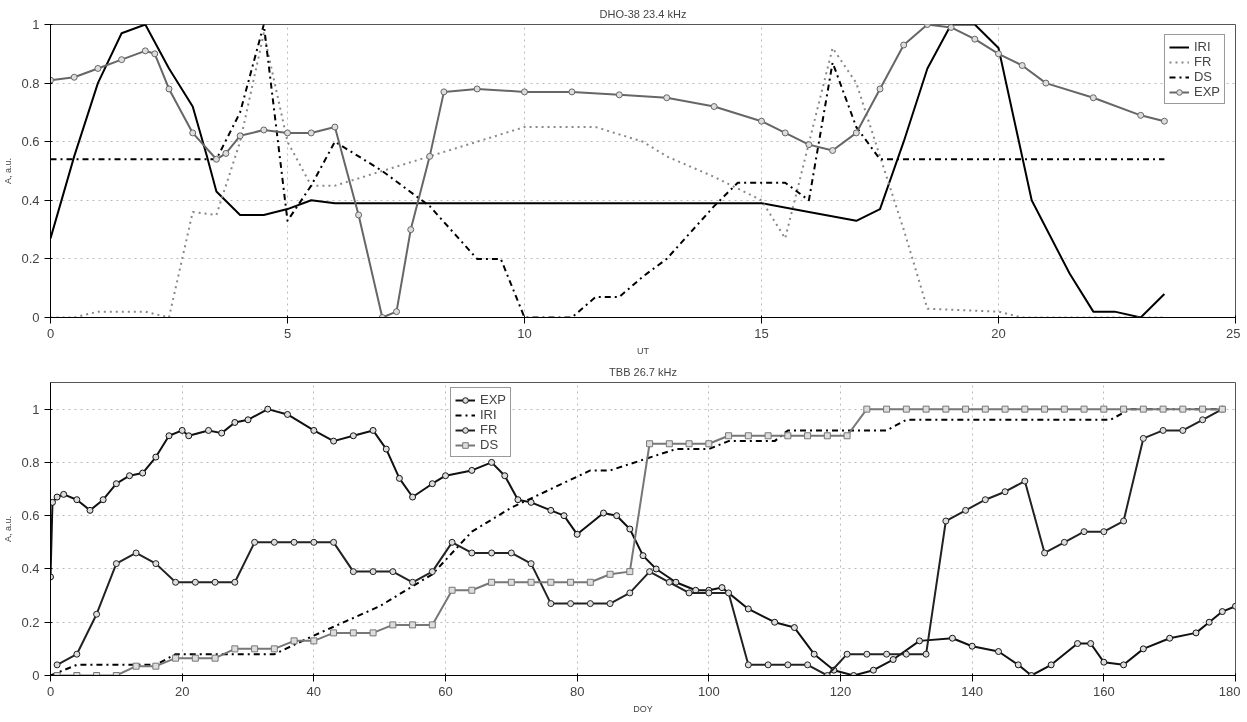  What do you see at coordinates (643, 708) in the screenshot?
I see `x-axis-title: DOY` at bounding box center [643, 708].